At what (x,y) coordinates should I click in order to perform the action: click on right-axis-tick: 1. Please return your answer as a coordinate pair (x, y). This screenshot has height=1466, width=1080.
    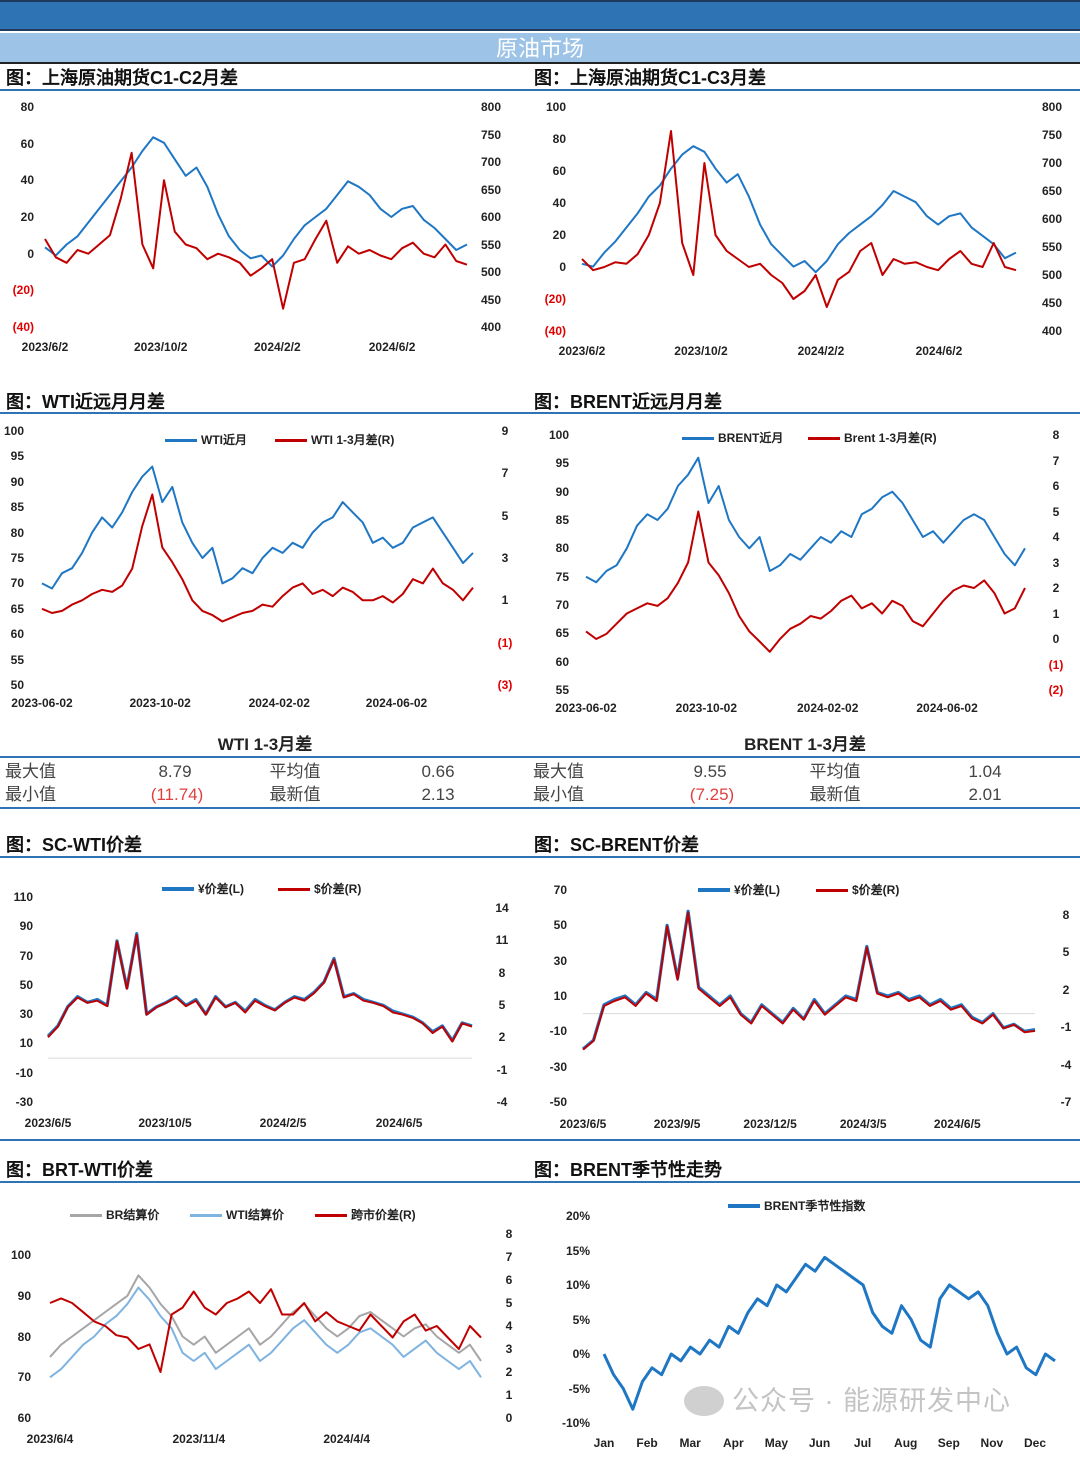
    Looking at the image, I should click on (509, 1395).